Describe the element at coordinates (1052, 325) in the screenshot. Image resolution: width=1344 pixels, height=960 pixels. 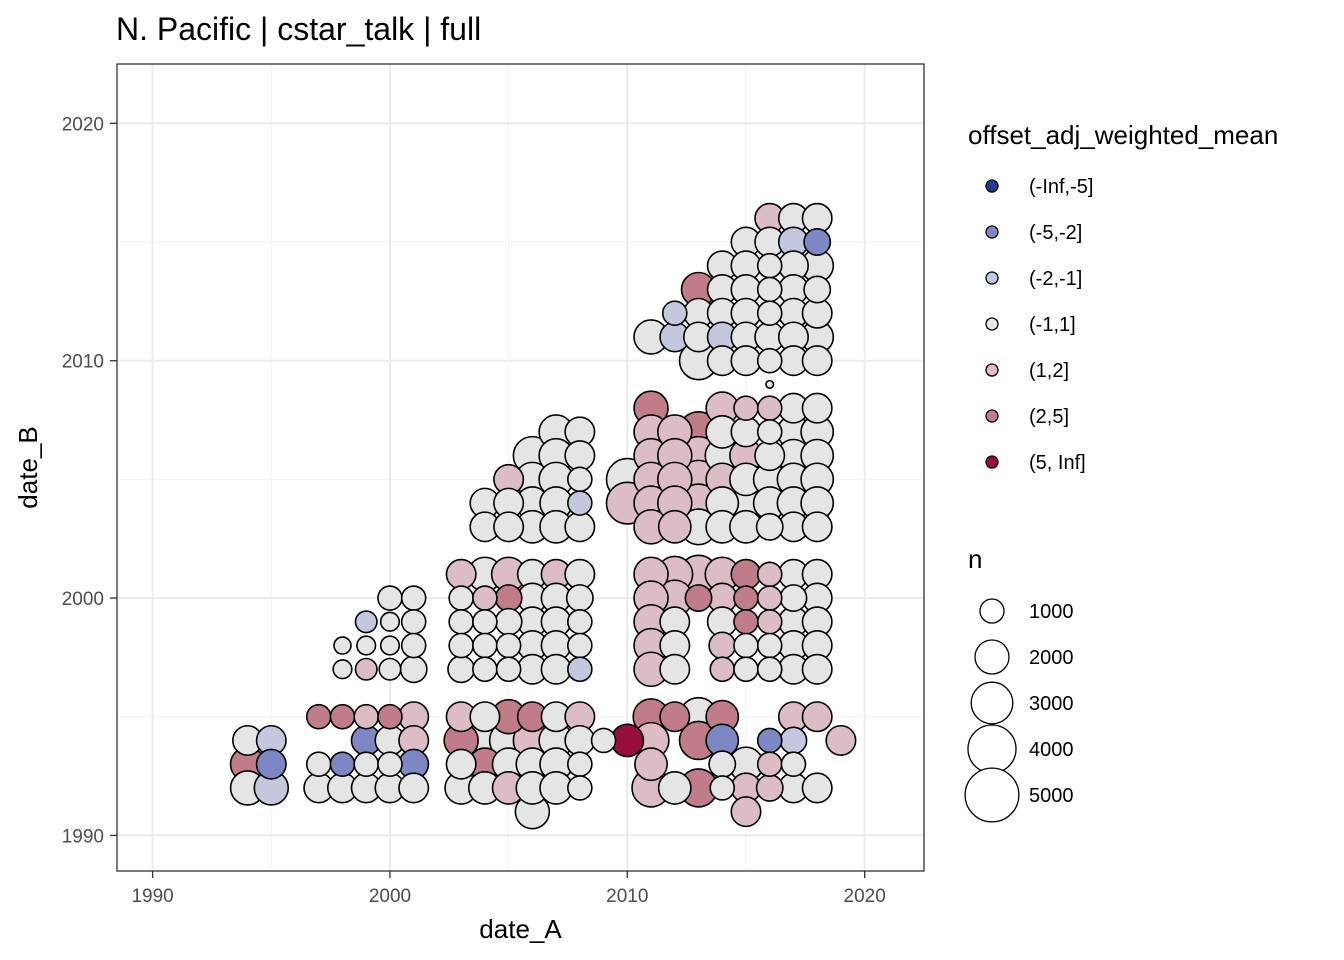
I see `color-legend-label: (-1,1]` at that location.